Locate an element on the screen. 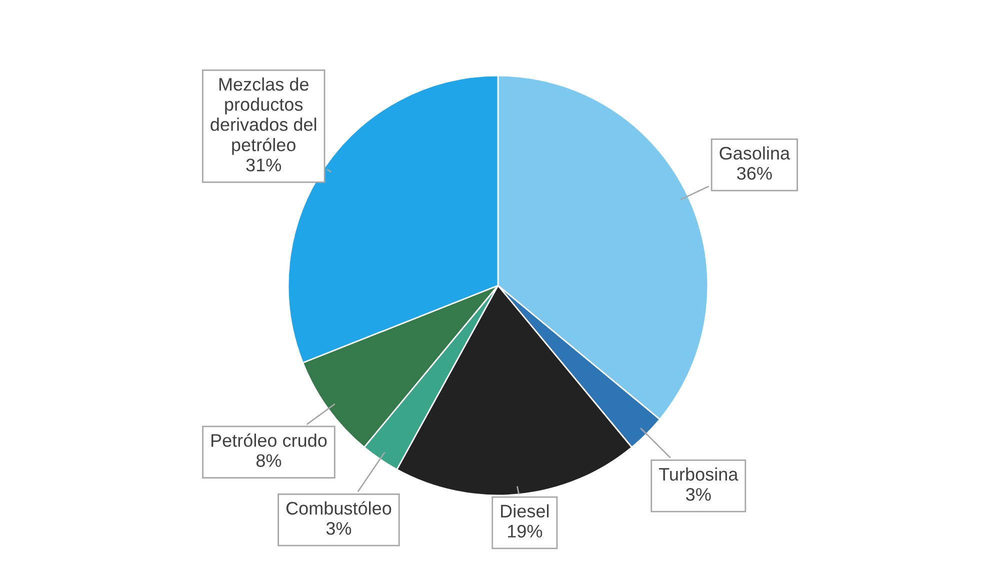 This screenshot has height=571, width=996. slice-label: Petróleo crudo is located at coordinates (269, 440).